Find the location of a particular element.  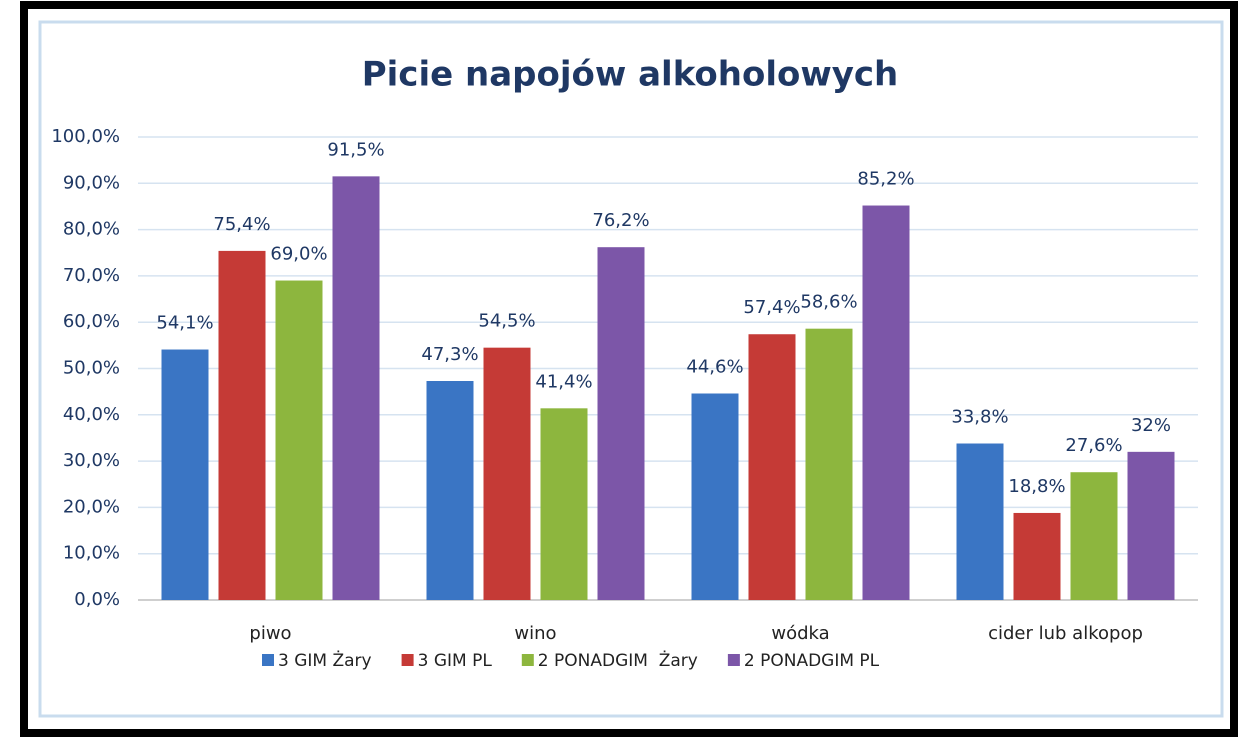

data-label: 91,5% is located at coordinates (355, 149).